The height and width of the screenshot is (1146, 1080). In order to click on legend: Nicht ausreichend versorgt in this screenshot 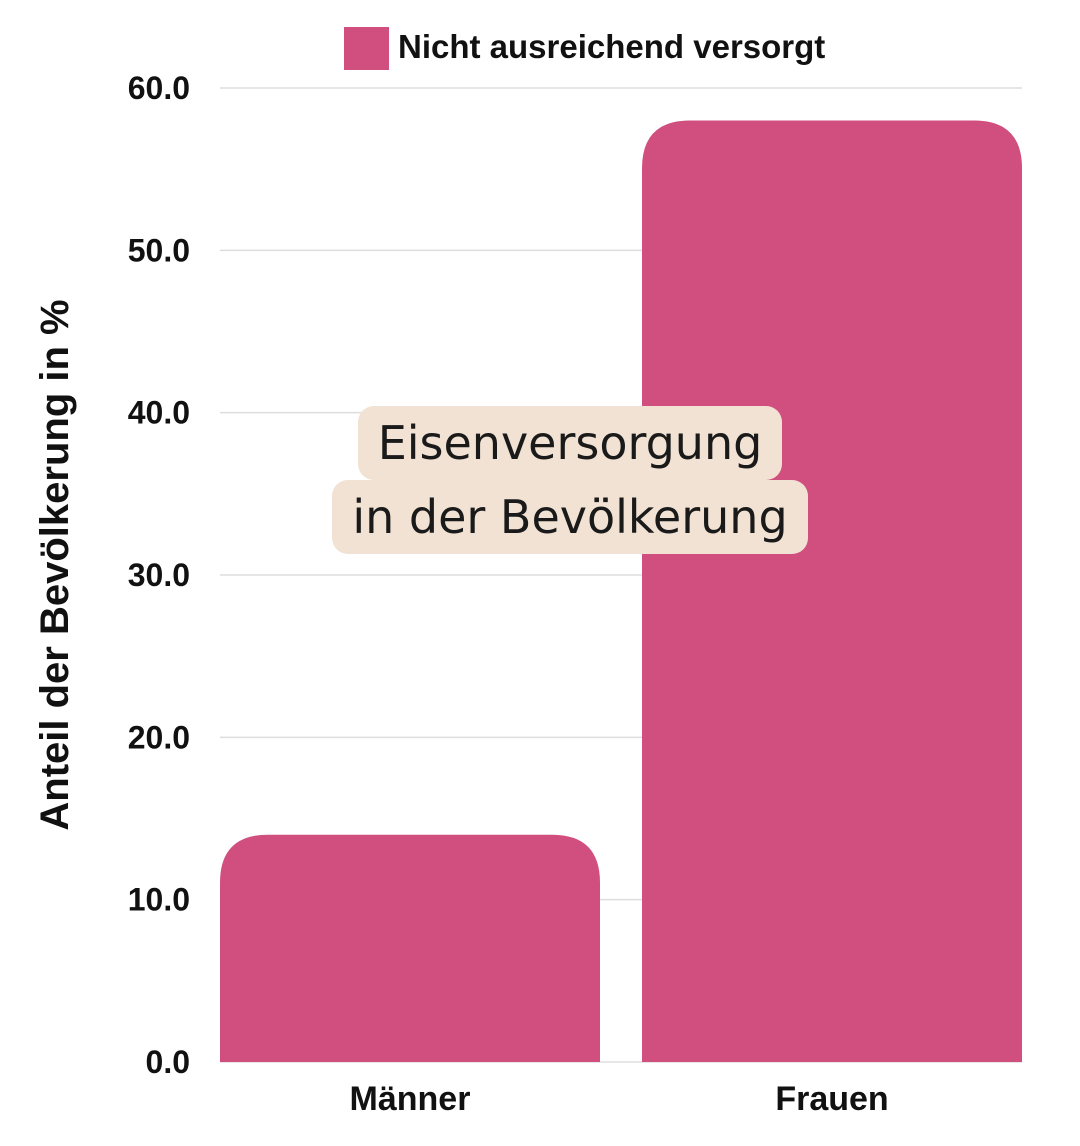, I will do `click(584, 48)`.